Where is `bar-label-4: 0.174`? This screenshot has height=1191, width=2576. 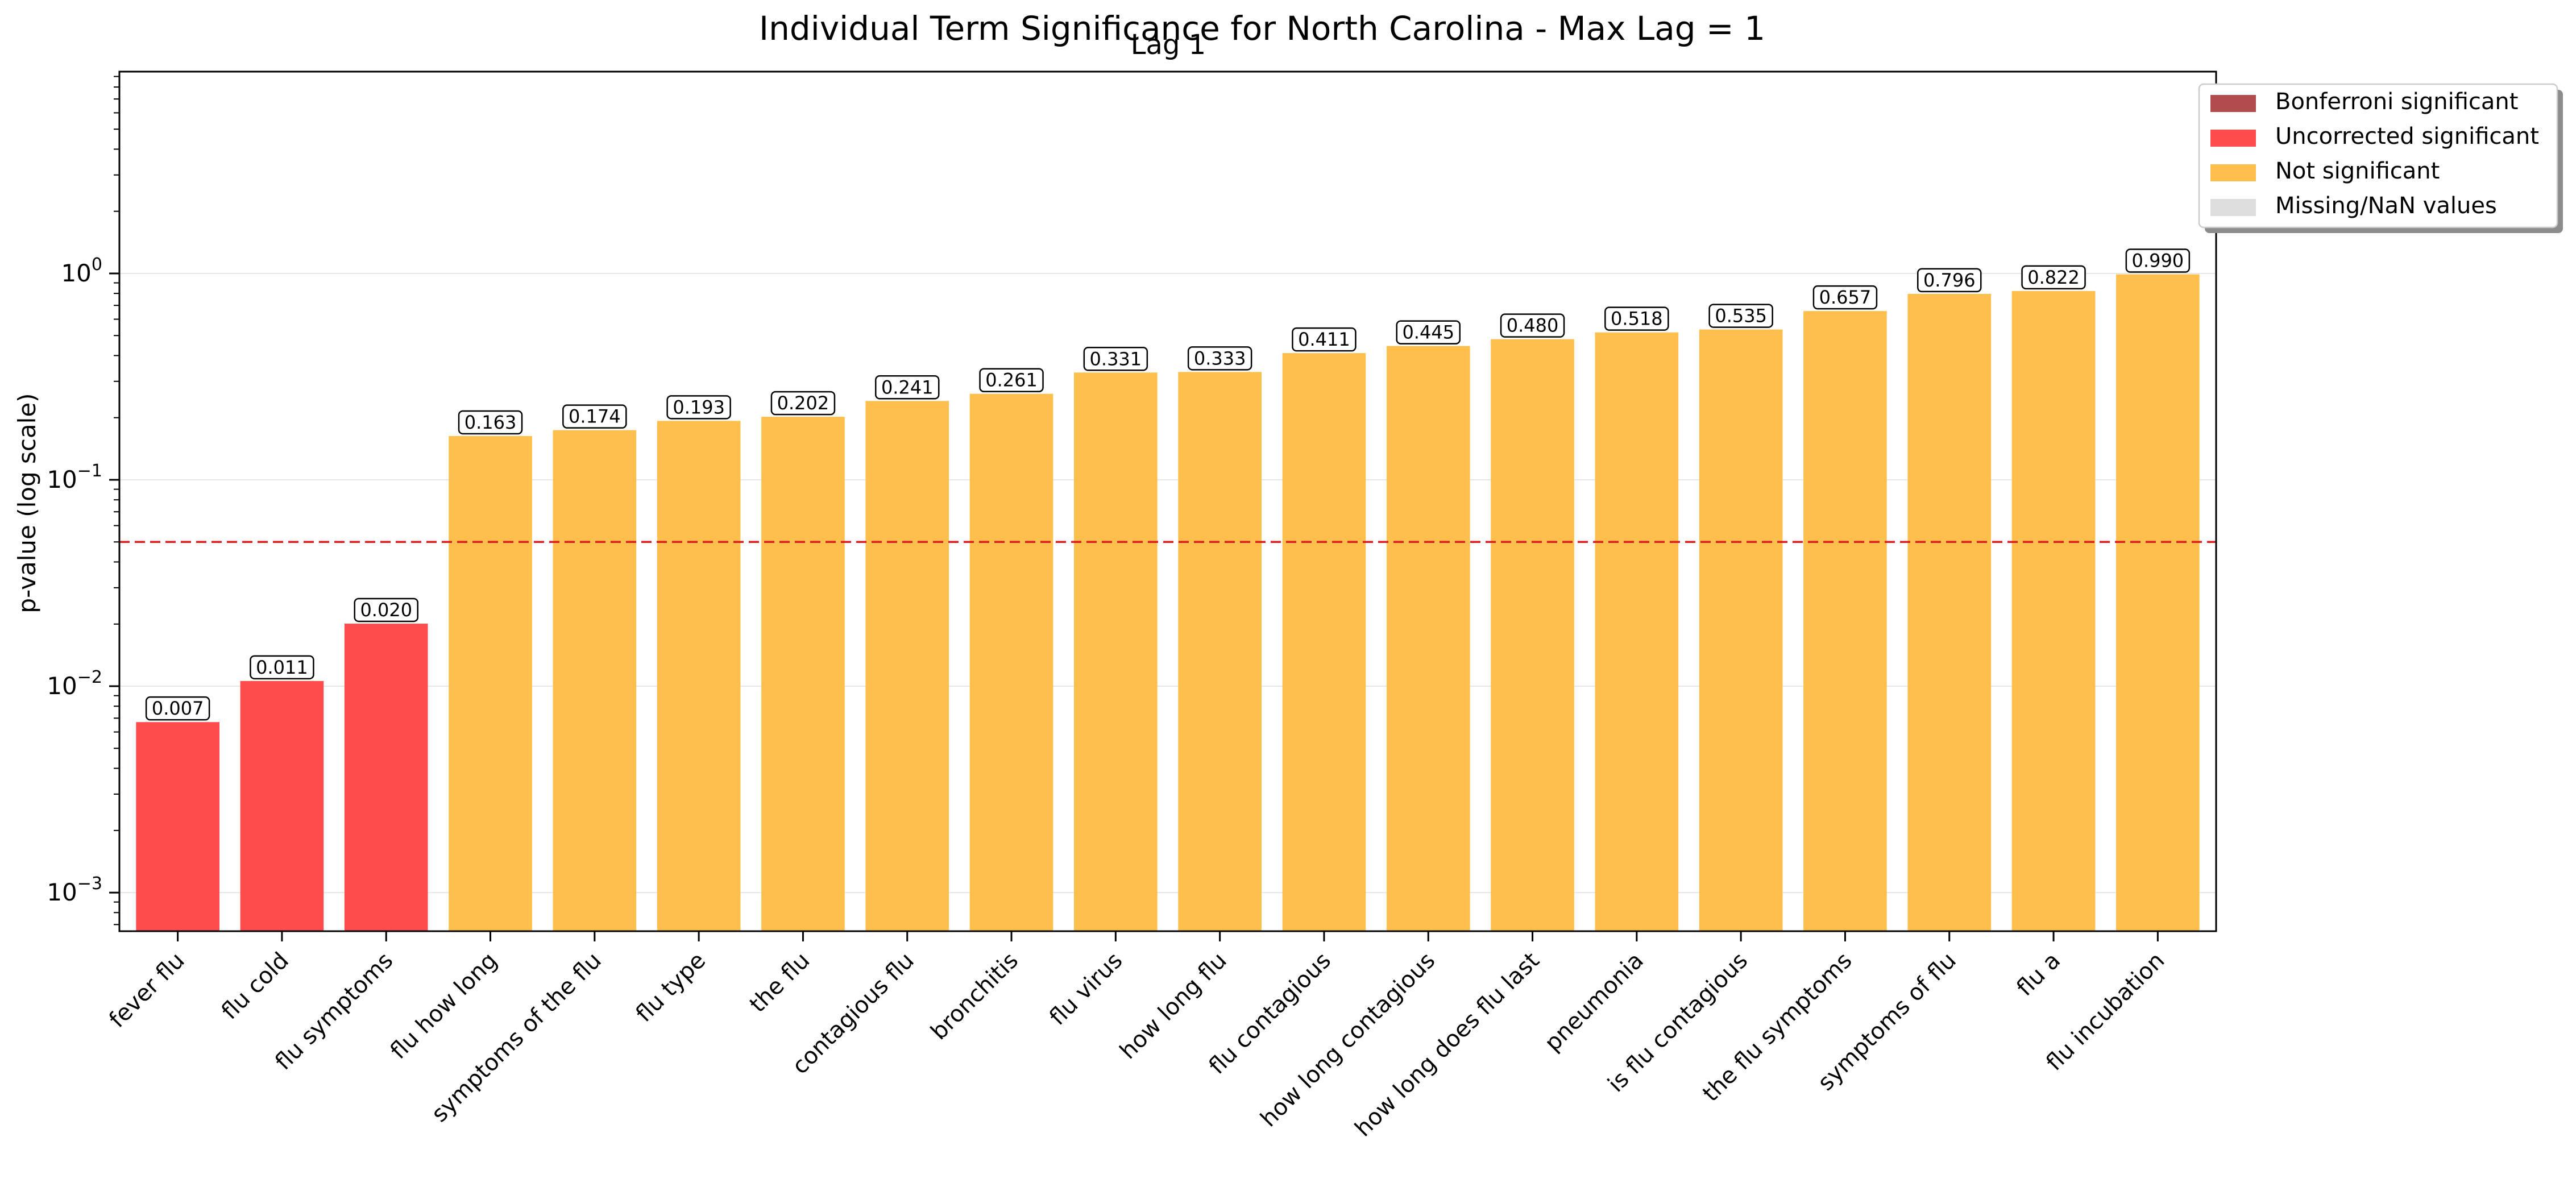
bar-label-4: 0.174 is located at coordinates (595, 417).